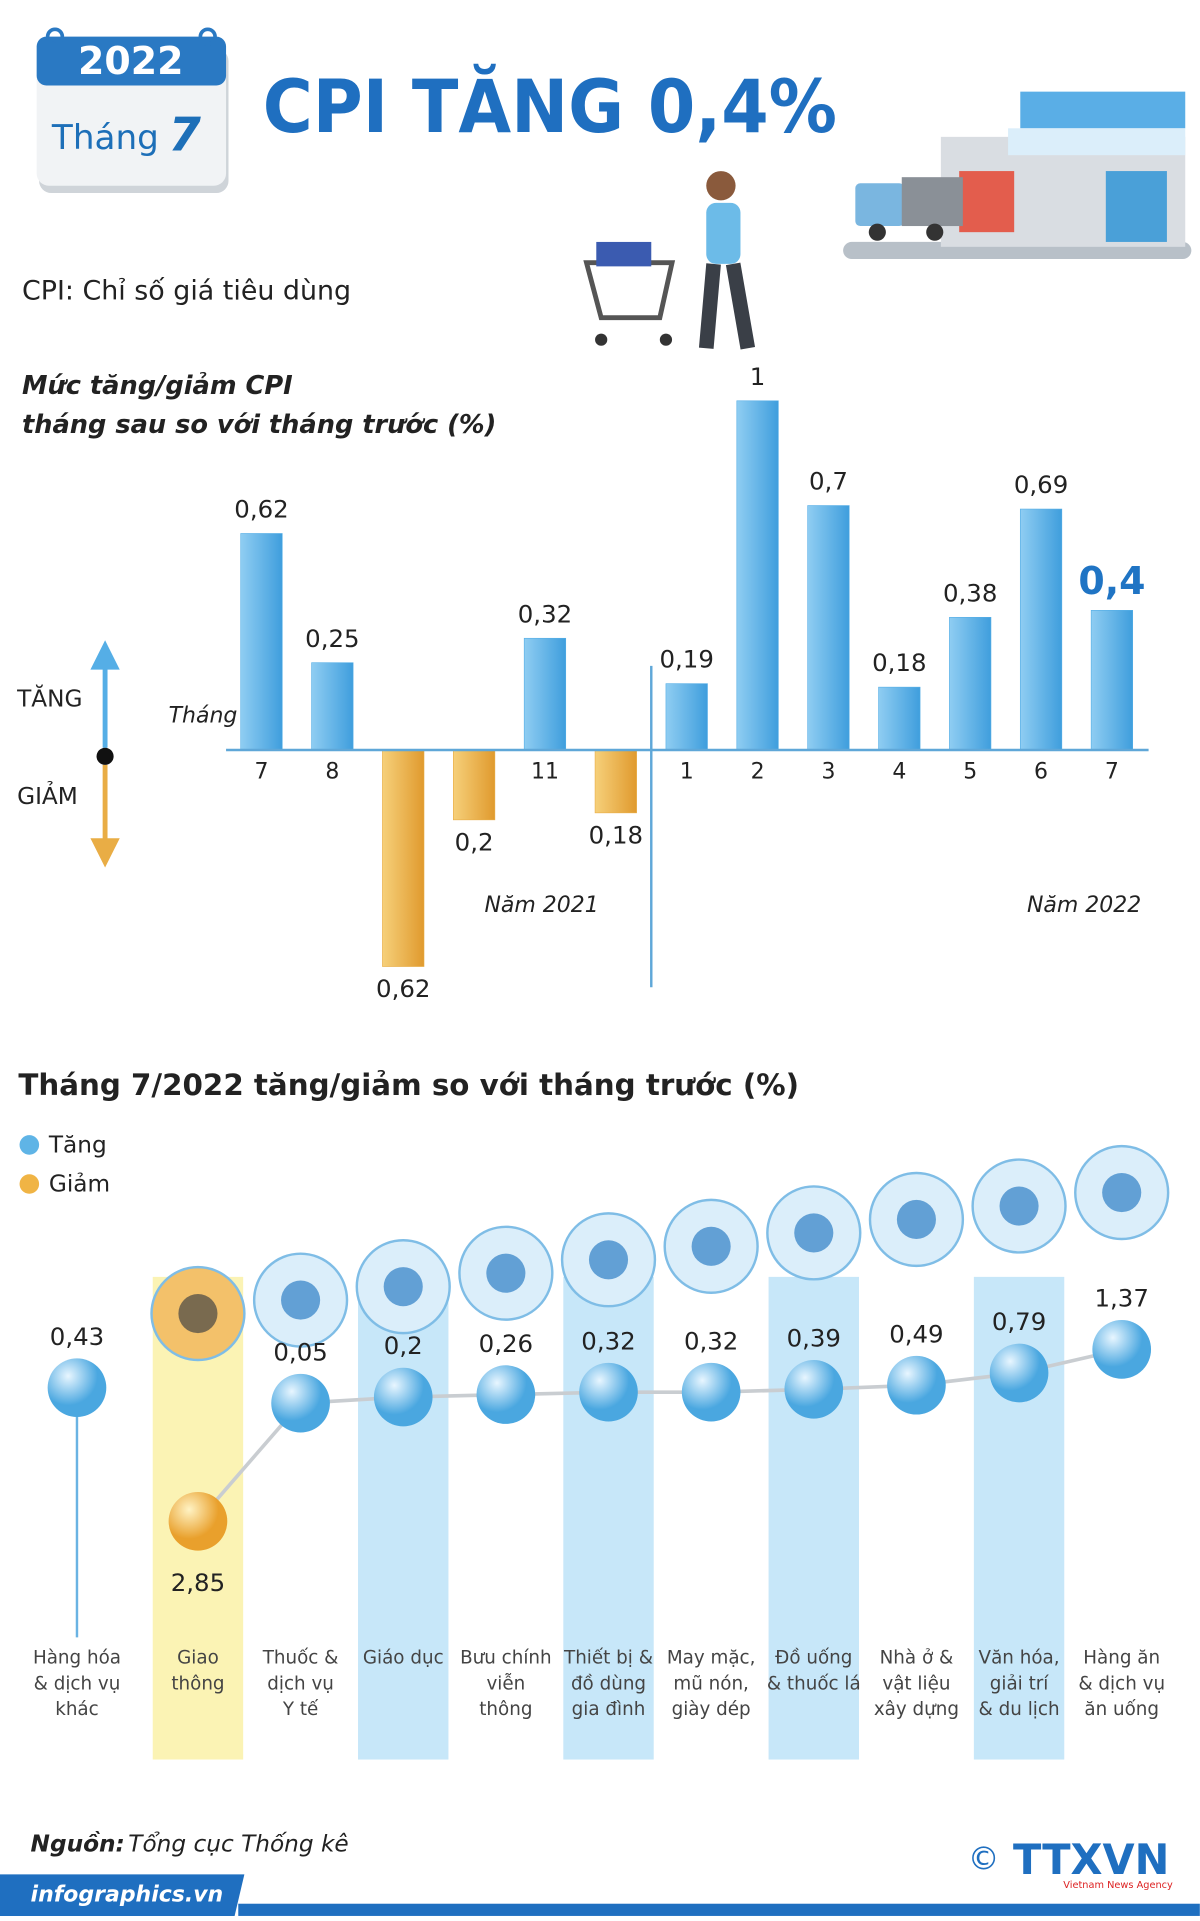 This screenshot has height=1921, width=1200. I want to click on year: 2022, so click(130, 61).